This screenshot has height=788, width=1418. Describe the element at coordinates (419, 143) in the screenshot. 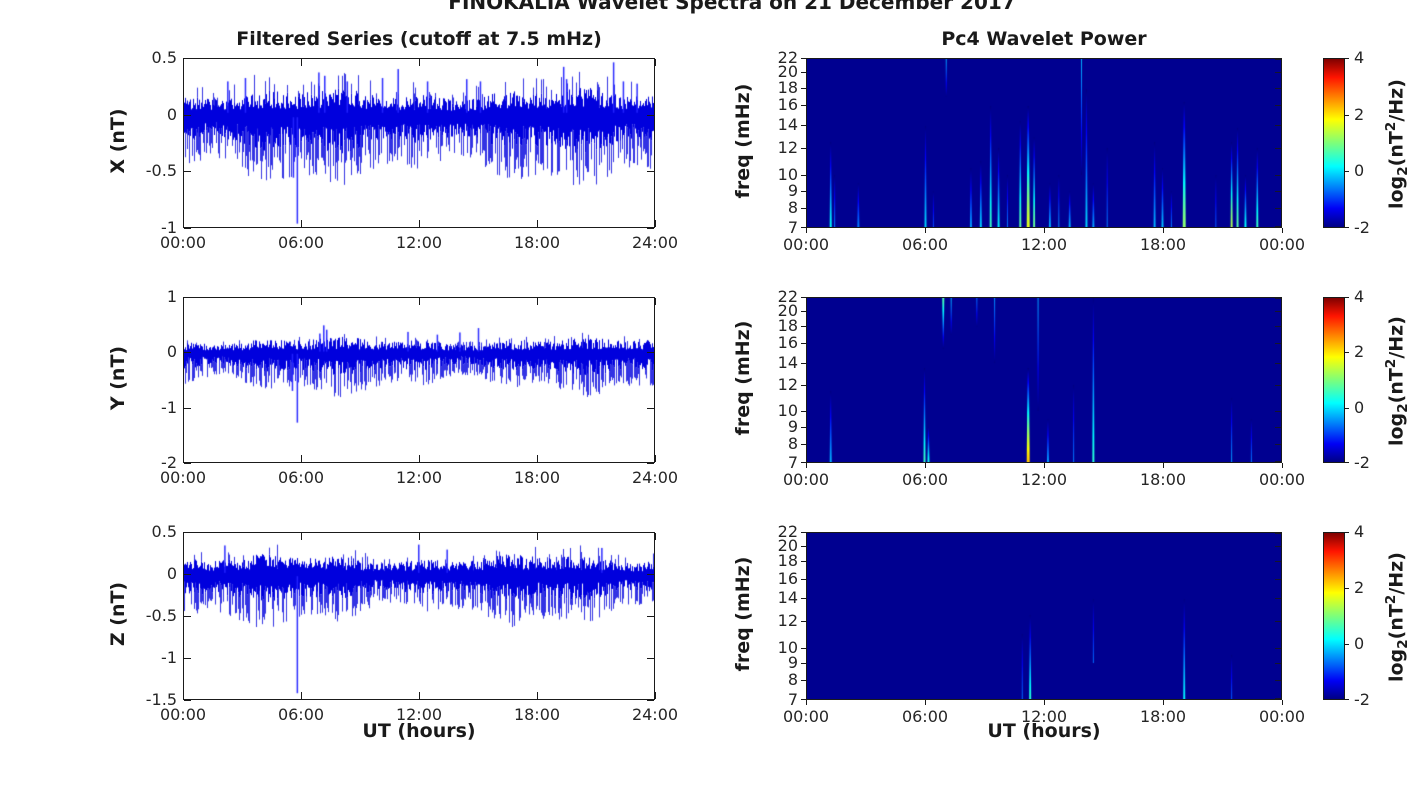

I see `timeseries-panel-x` at that location.